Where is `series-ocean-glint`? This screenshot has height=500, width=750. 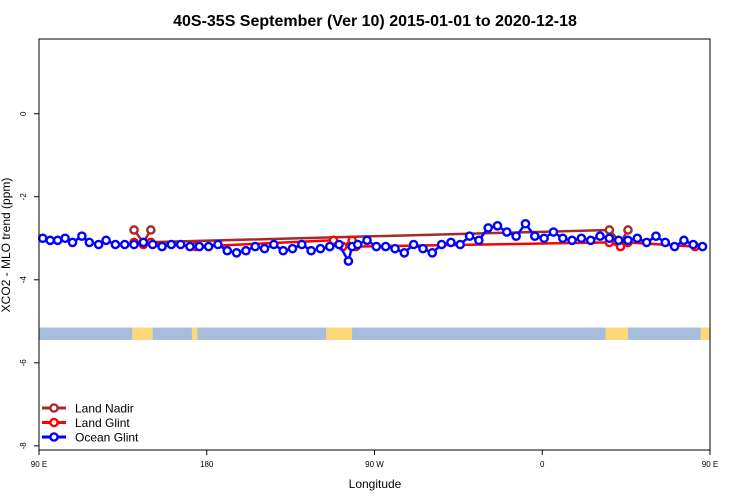
series-ocean-glint is located at coordinates (372, 242).